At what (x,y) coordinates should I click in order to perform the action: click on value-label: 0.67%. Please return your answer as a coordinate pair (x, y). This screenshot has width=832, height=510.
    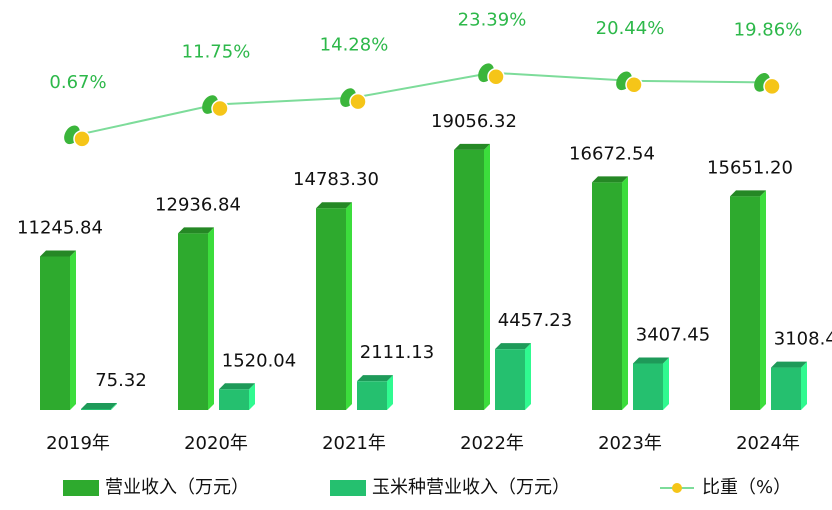
    Looking at the image, I should click on (77, 82).